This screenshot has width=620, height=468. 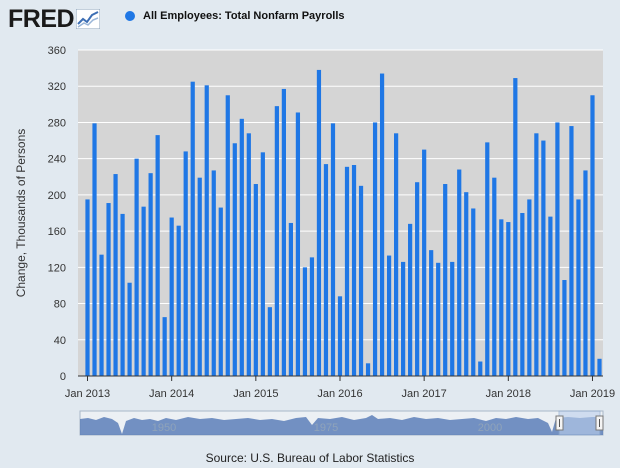 I want to click on navigator-tick-1975: 1975, so click(x=326, y=428).